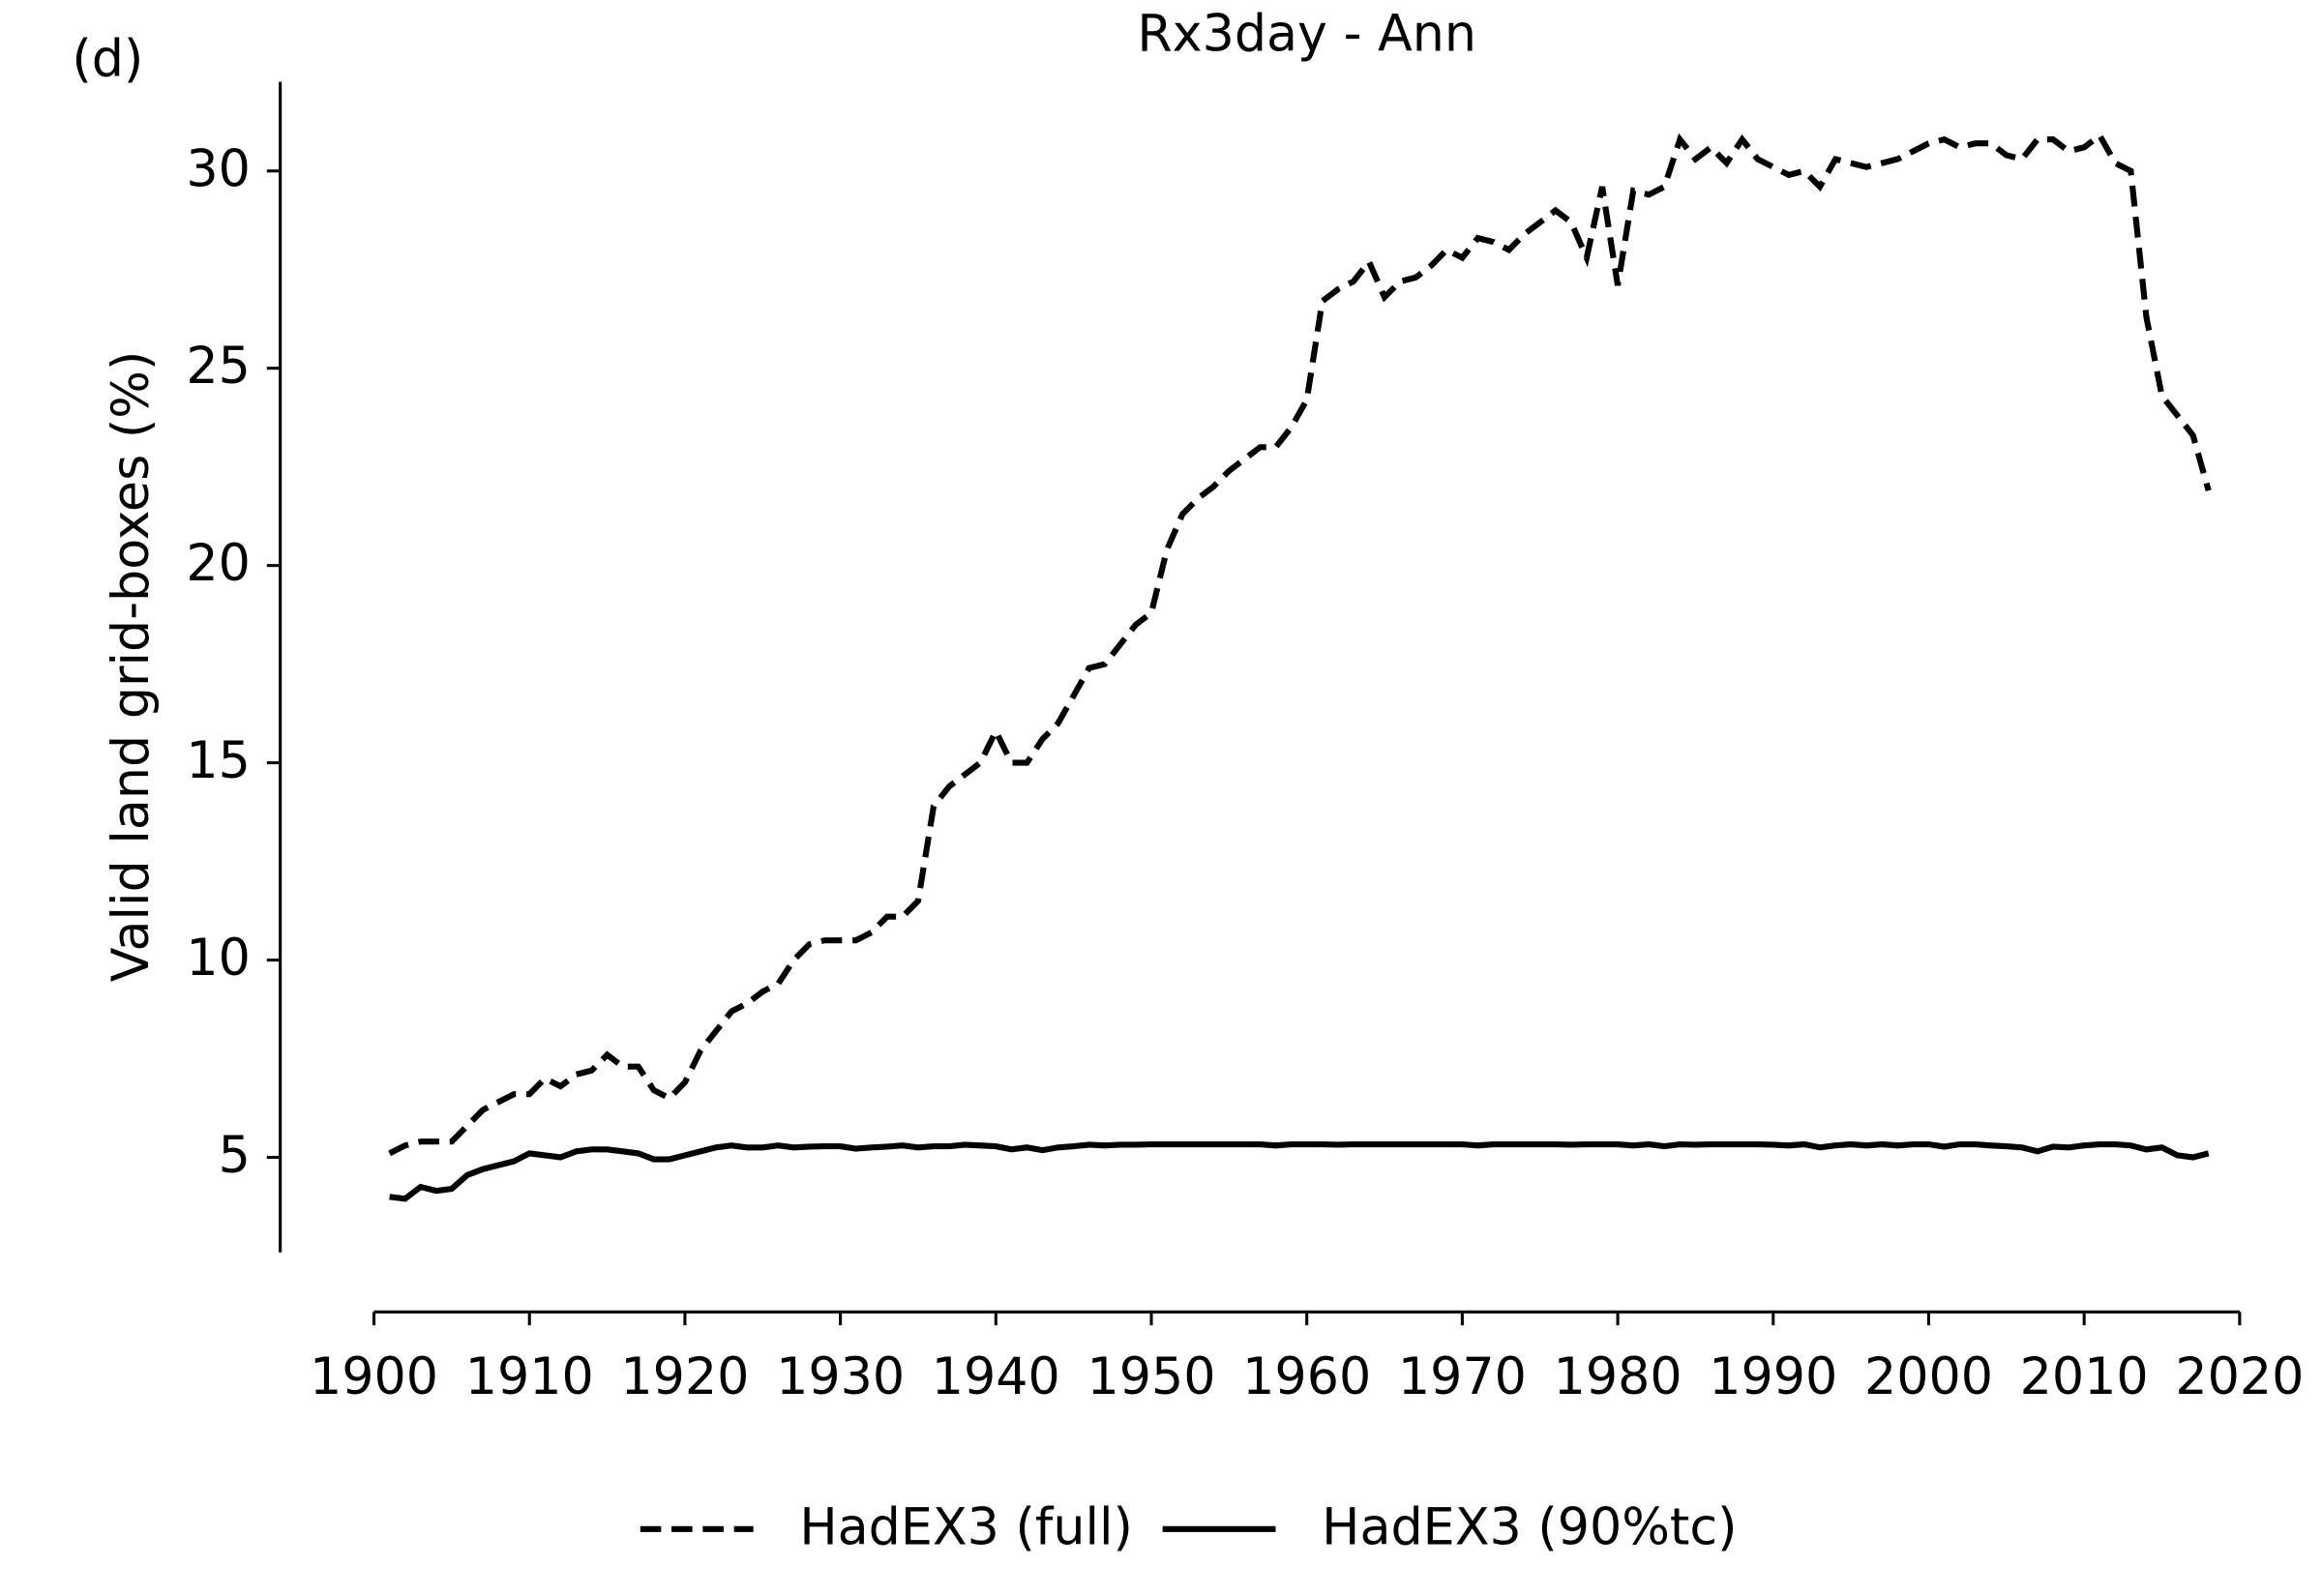 The width and height of the screenshot is (2322, 1596). Describe the element at coordinates (2084, 1376) in the screenshot. I see `x-tick-label: 2010` at that location.